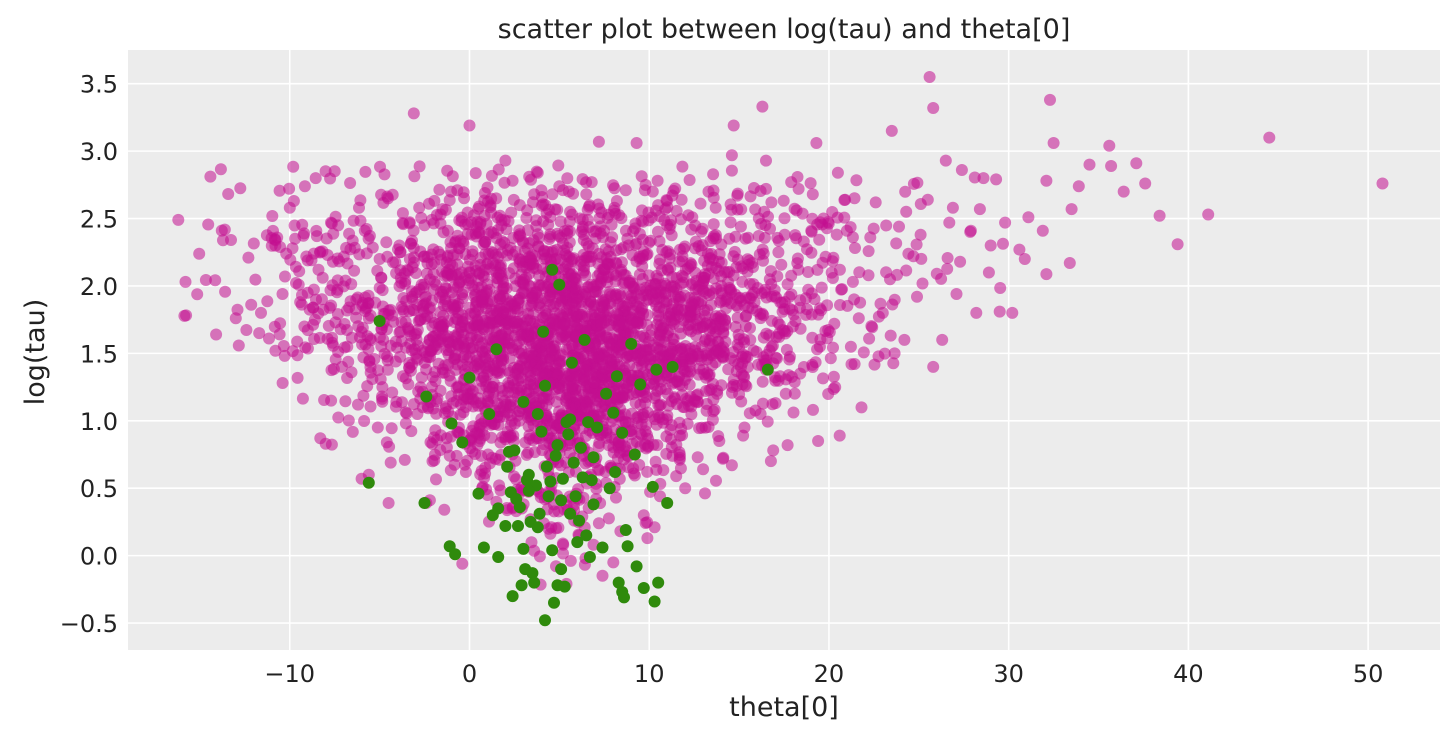 Image resolution: width=1456 pixels, height=736 pixels. What do you see at coordinates (1188, 674) in the screenshot?
I see `x-tick-label: 40` at bounding box center [1188, 674].